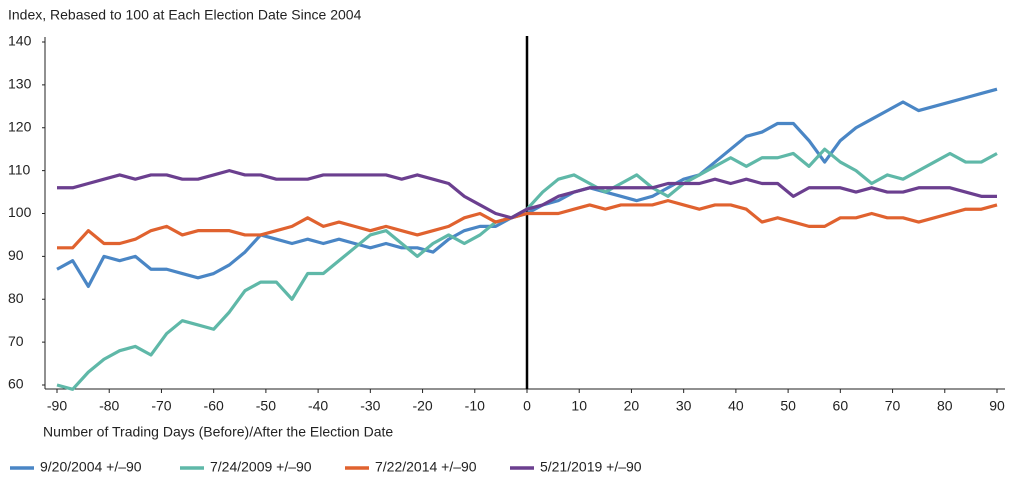 The width and height of the screenshot is (1024, 500). Describe the element at coordinates (591, 467) in the screenshot. I see `legend-label: 5/21/2019 +/–90` at that location.